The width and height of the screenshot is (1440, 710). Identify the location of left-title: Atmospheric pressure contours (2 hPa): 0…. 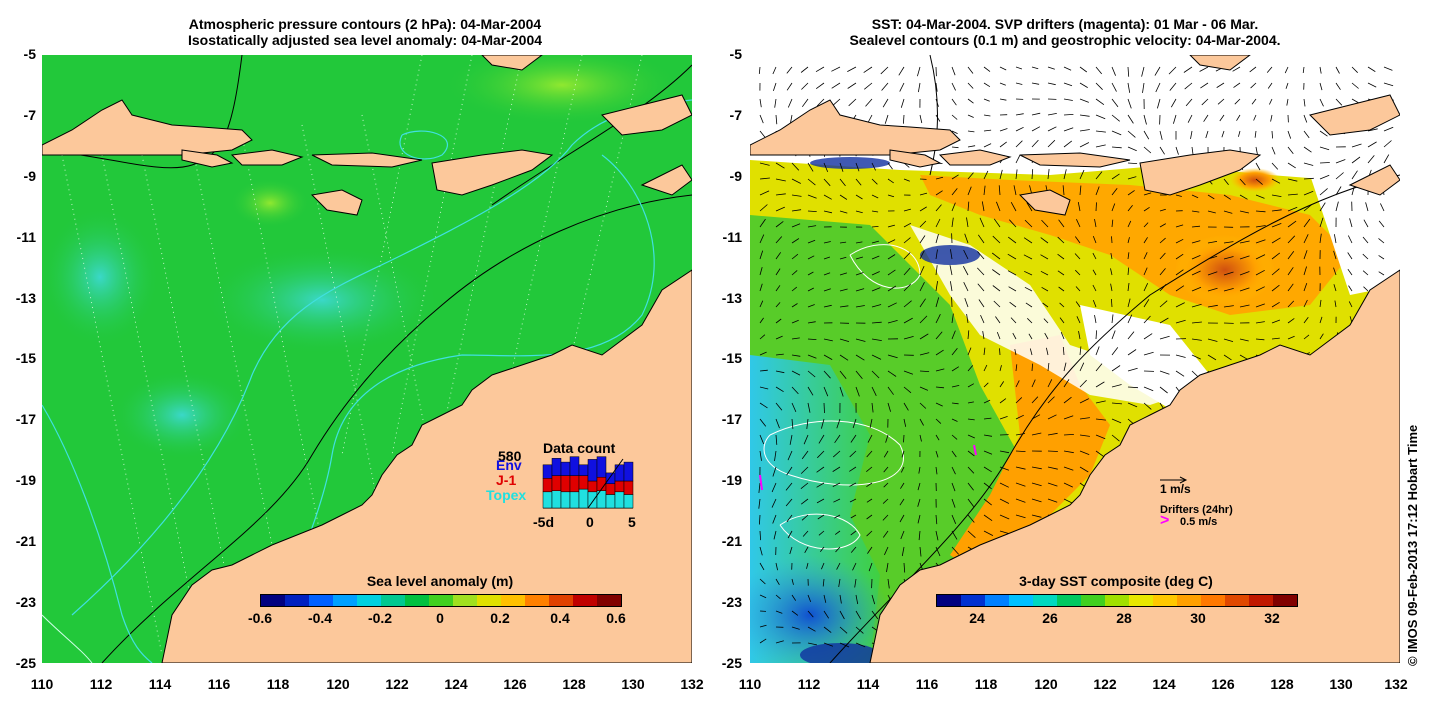
(365, 32).